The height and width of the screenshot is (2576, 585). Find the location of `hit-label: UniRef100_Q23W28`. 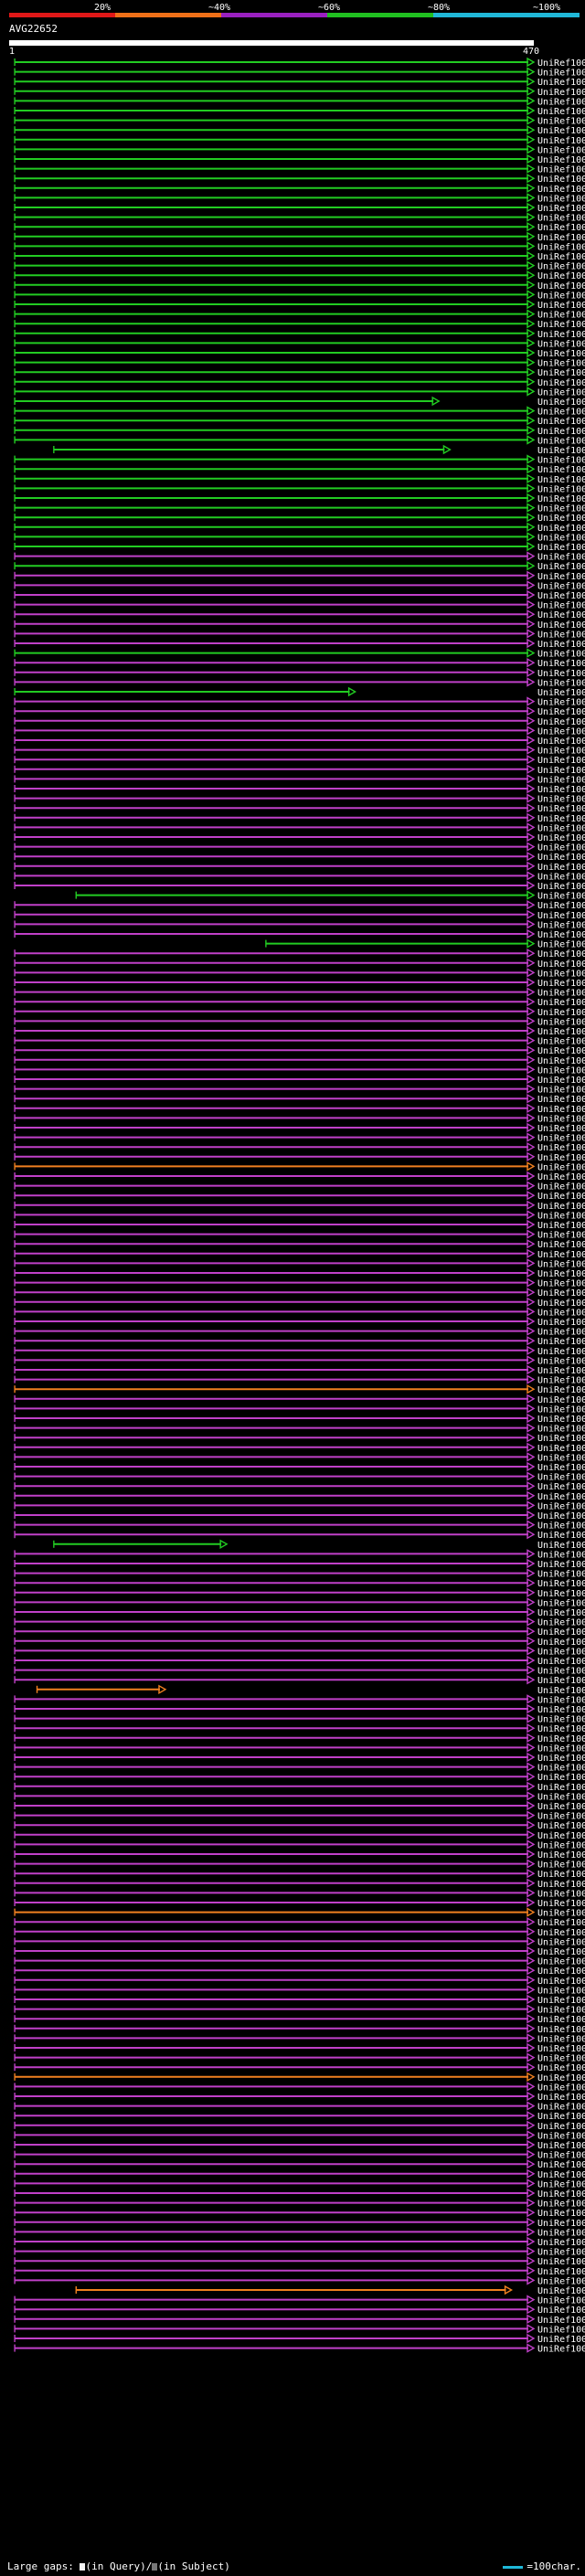

hit-label: UniRef100_Q23W28 is located at coordinates (561, 577).